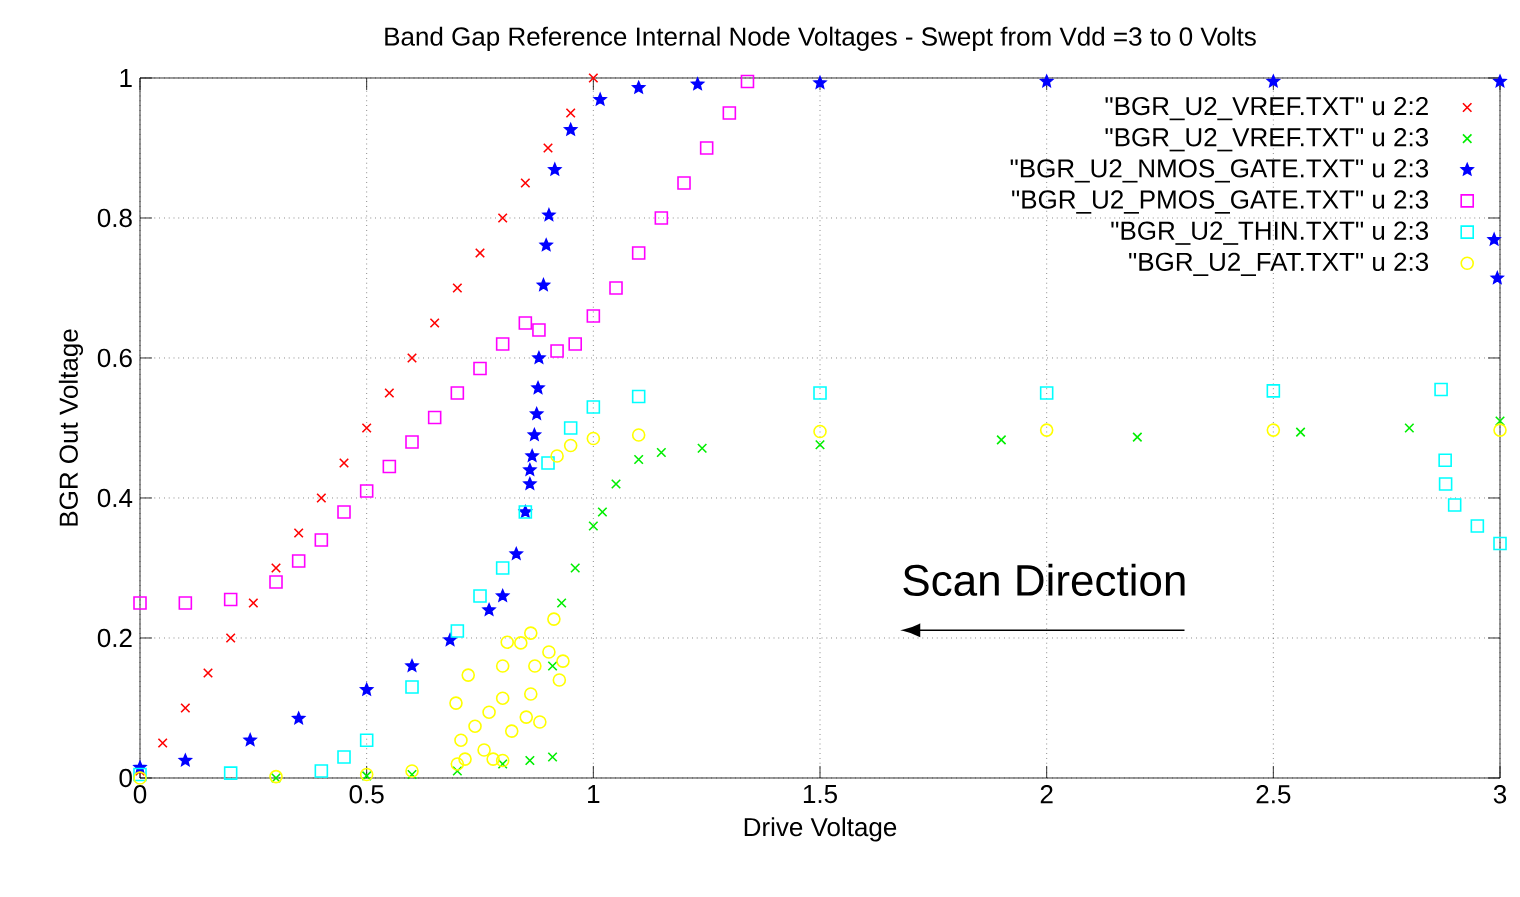 The height and width of the screenshot is (897, 1520). Describe the element at coordinates (125, 778) in the screenshot. I see `y-tick-label: 0` at that location.